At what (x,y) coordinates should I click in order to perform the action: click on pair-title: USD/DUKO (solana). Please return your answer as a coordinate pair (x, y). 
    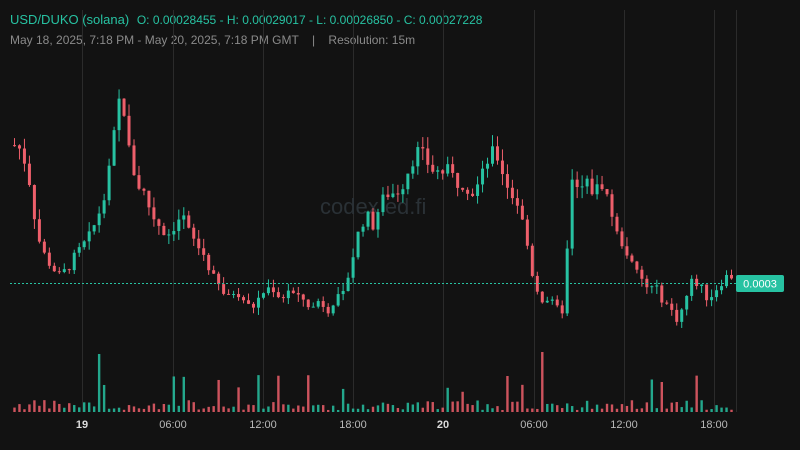
    Looking at the image, I should click on (70, 19).